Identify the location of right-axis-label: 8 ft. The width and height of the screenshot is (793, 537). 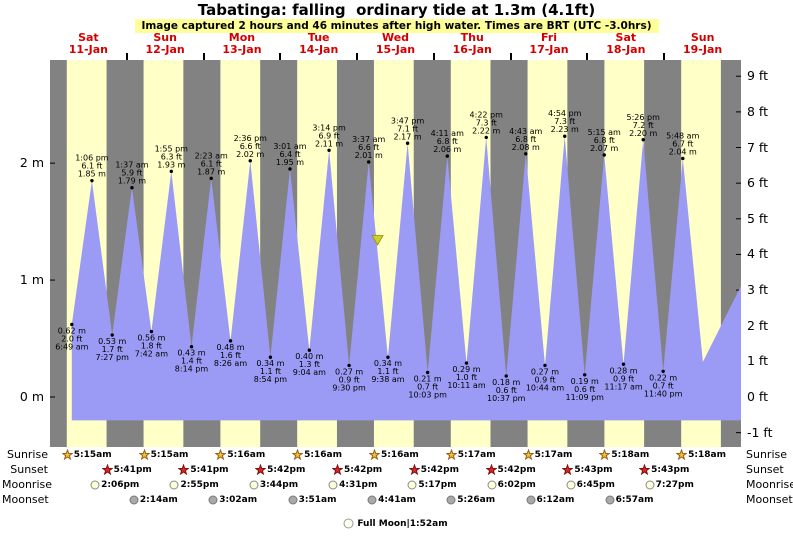
(758, 111).